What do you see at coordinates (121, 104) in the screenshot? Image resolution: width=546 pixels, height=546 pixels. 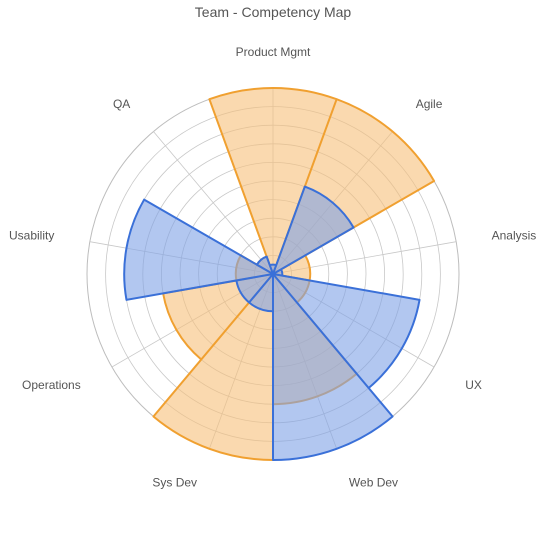 I see `axis-label: QA` at bounding box center [121, 104].